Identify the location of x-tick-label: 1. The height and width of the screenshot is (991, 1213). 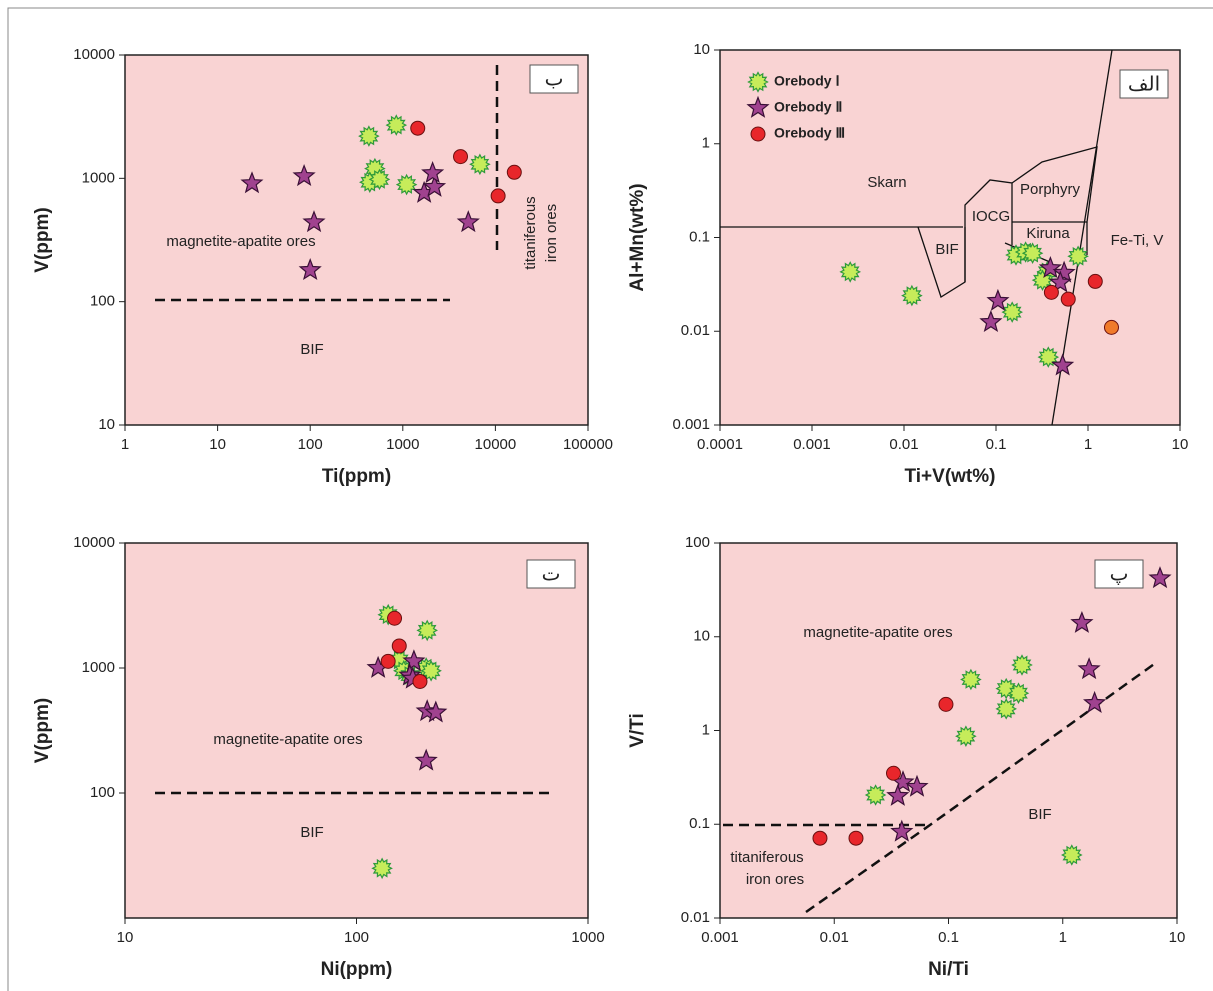
(1063, 937).